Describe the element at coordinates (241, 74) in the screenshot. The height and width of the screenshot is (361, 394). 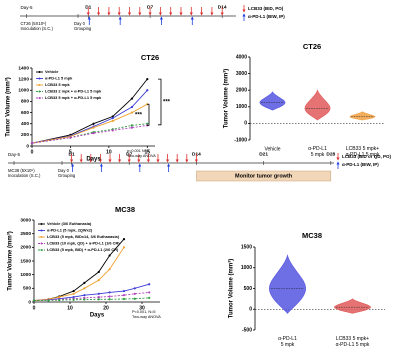
I see `y-tick-label: 3000` at that location.